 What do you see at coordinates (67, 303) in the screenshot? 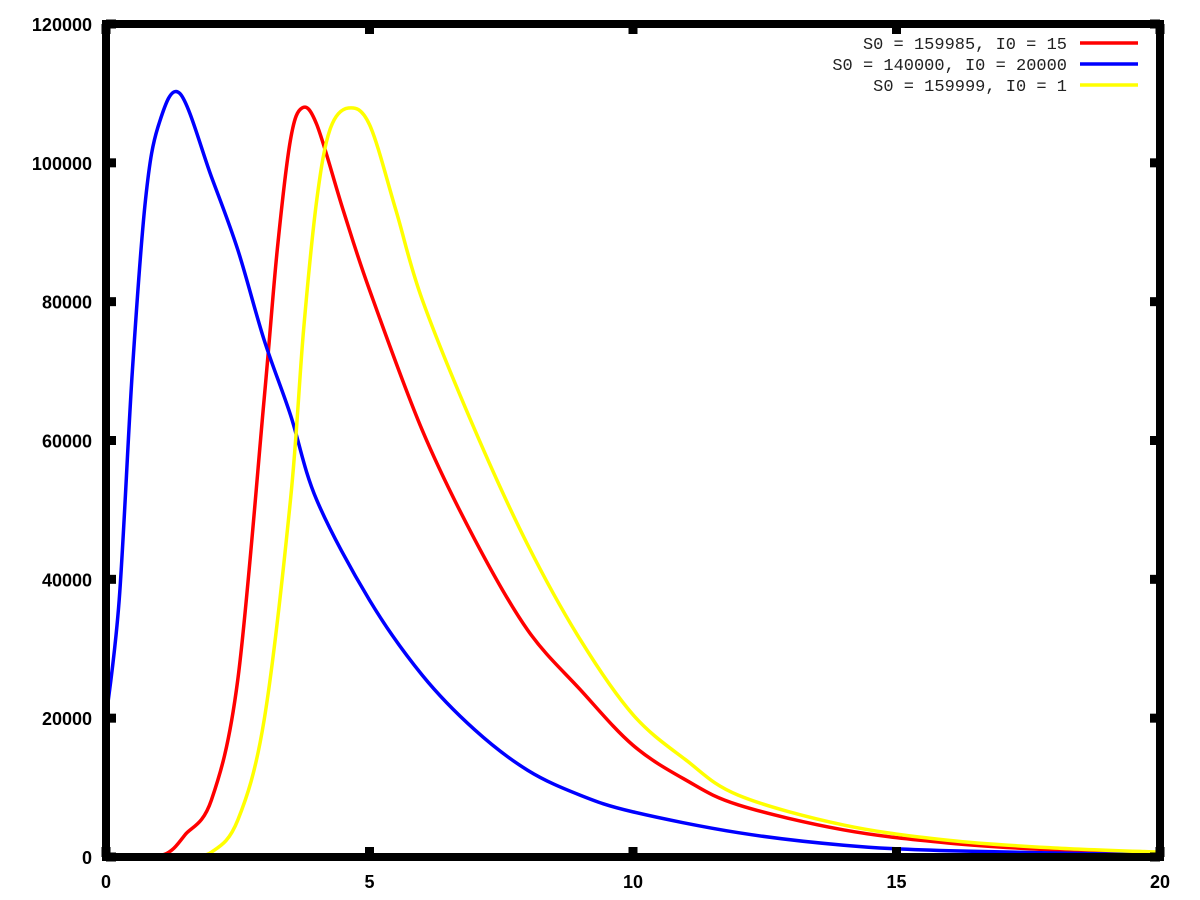
I see `y-tick-label: 80000` at bounding box center [67, 303].